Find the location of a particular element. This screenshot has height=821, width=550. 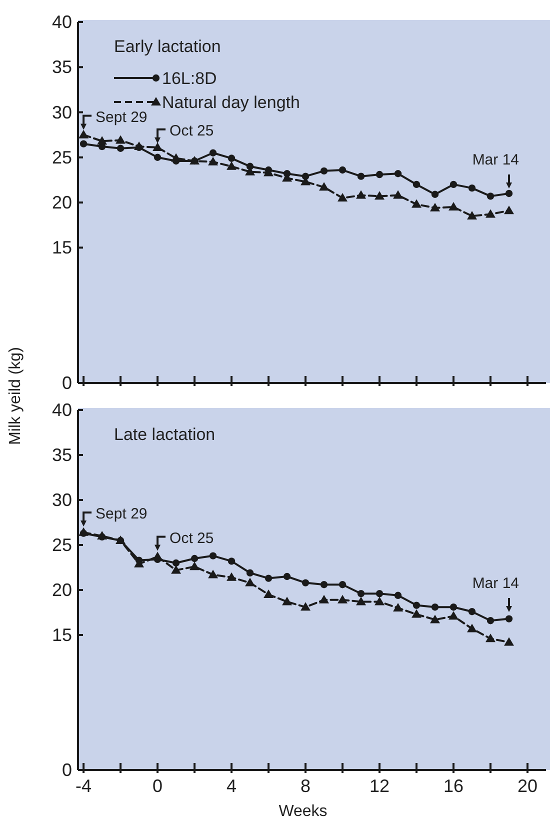

x-tick-label: -4 is located at coordinates (84, 786).